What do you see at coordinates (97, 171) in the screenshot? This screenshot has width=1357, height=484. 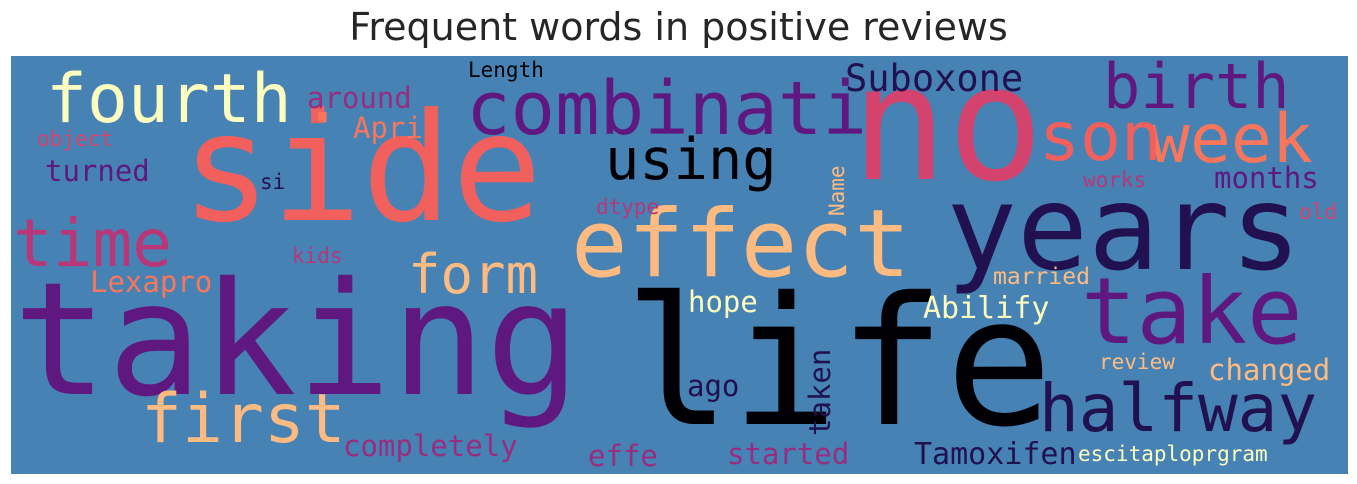 I see `word-turned: turned` at bounding box center [97, 171].